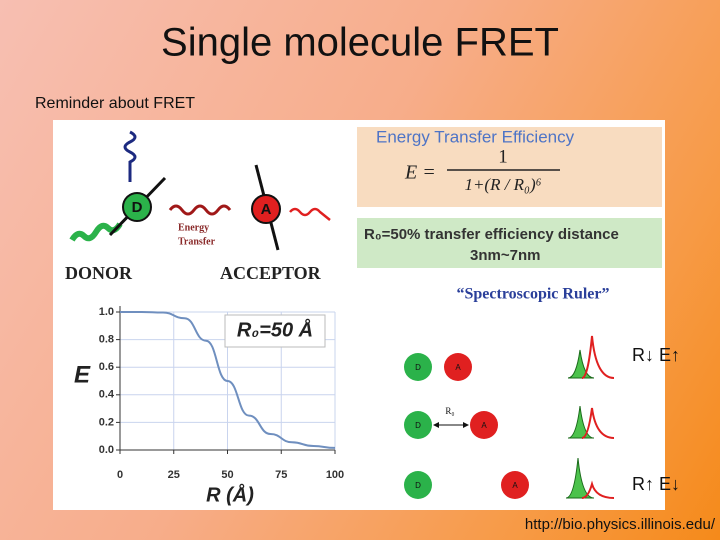  What do you see at coordinates (360, 43) in the screenshot?
I see `slide-title: Single molecule FRET` at bounding box center [360, 43].